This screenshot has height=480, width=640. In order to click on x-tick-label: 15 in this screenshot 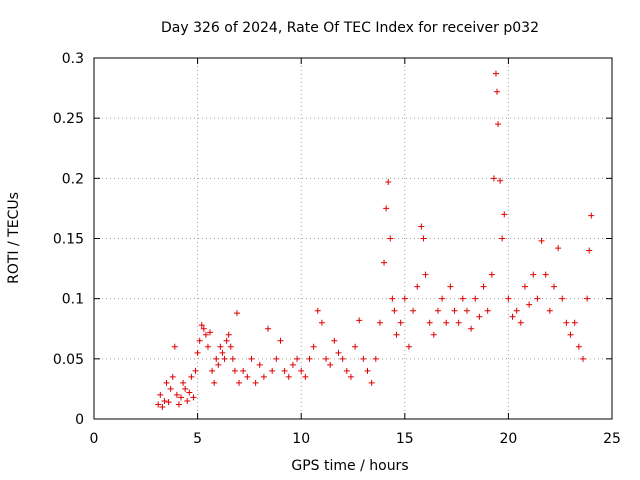, I will do `click(405, 439)`.